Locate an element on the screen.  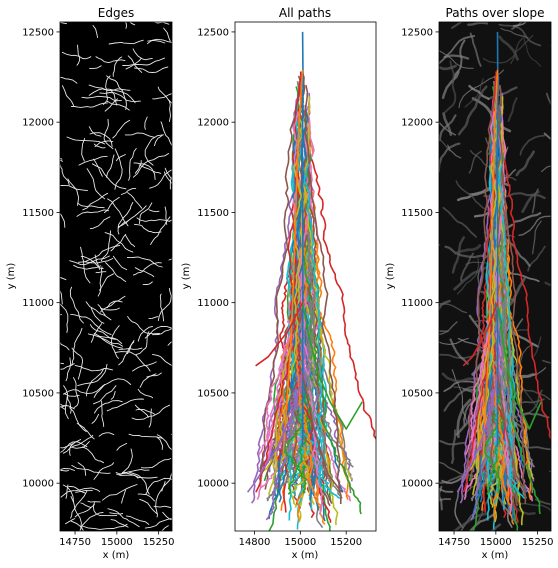
x-tick-label: 15000 is located at coordinates (300, 542).